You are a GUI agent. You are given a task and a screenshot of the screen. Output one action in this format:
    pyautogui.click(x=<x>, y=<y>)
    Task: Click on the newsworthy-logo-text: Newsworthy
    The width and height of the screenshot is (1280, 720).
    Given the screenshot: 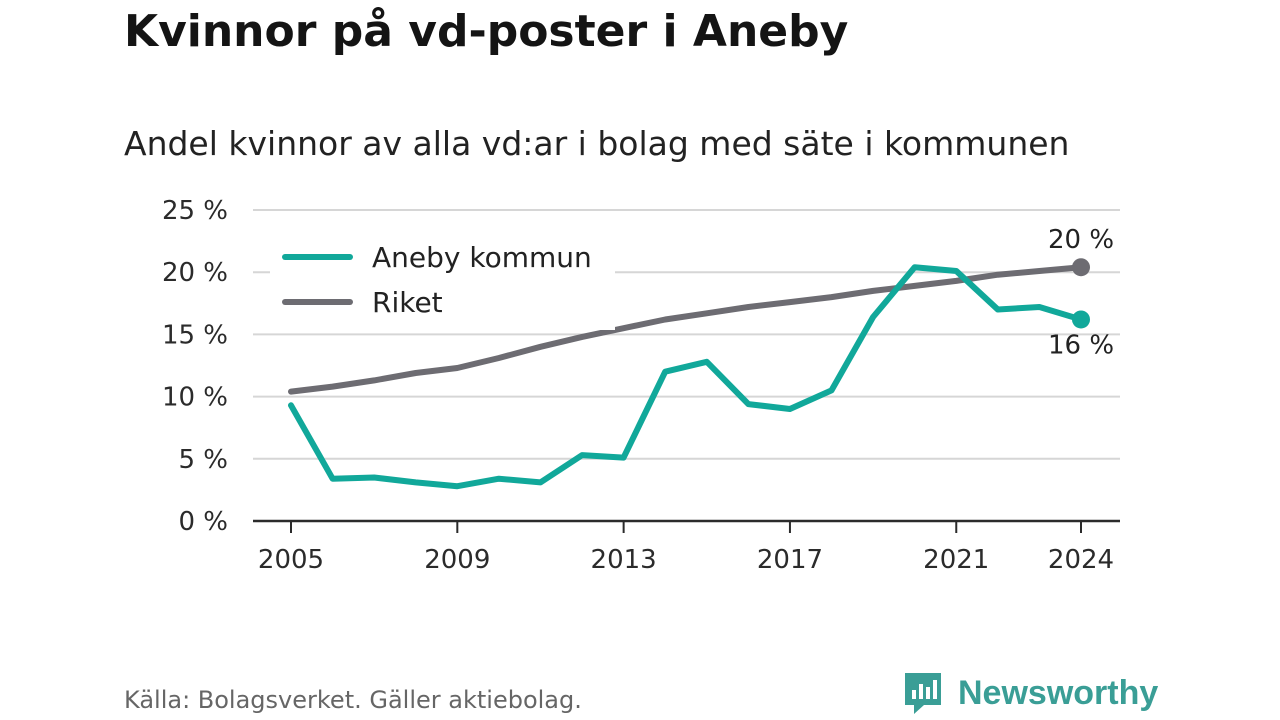 What is the action you would take?
    pyautogui.click(x=1058, y=692)
    